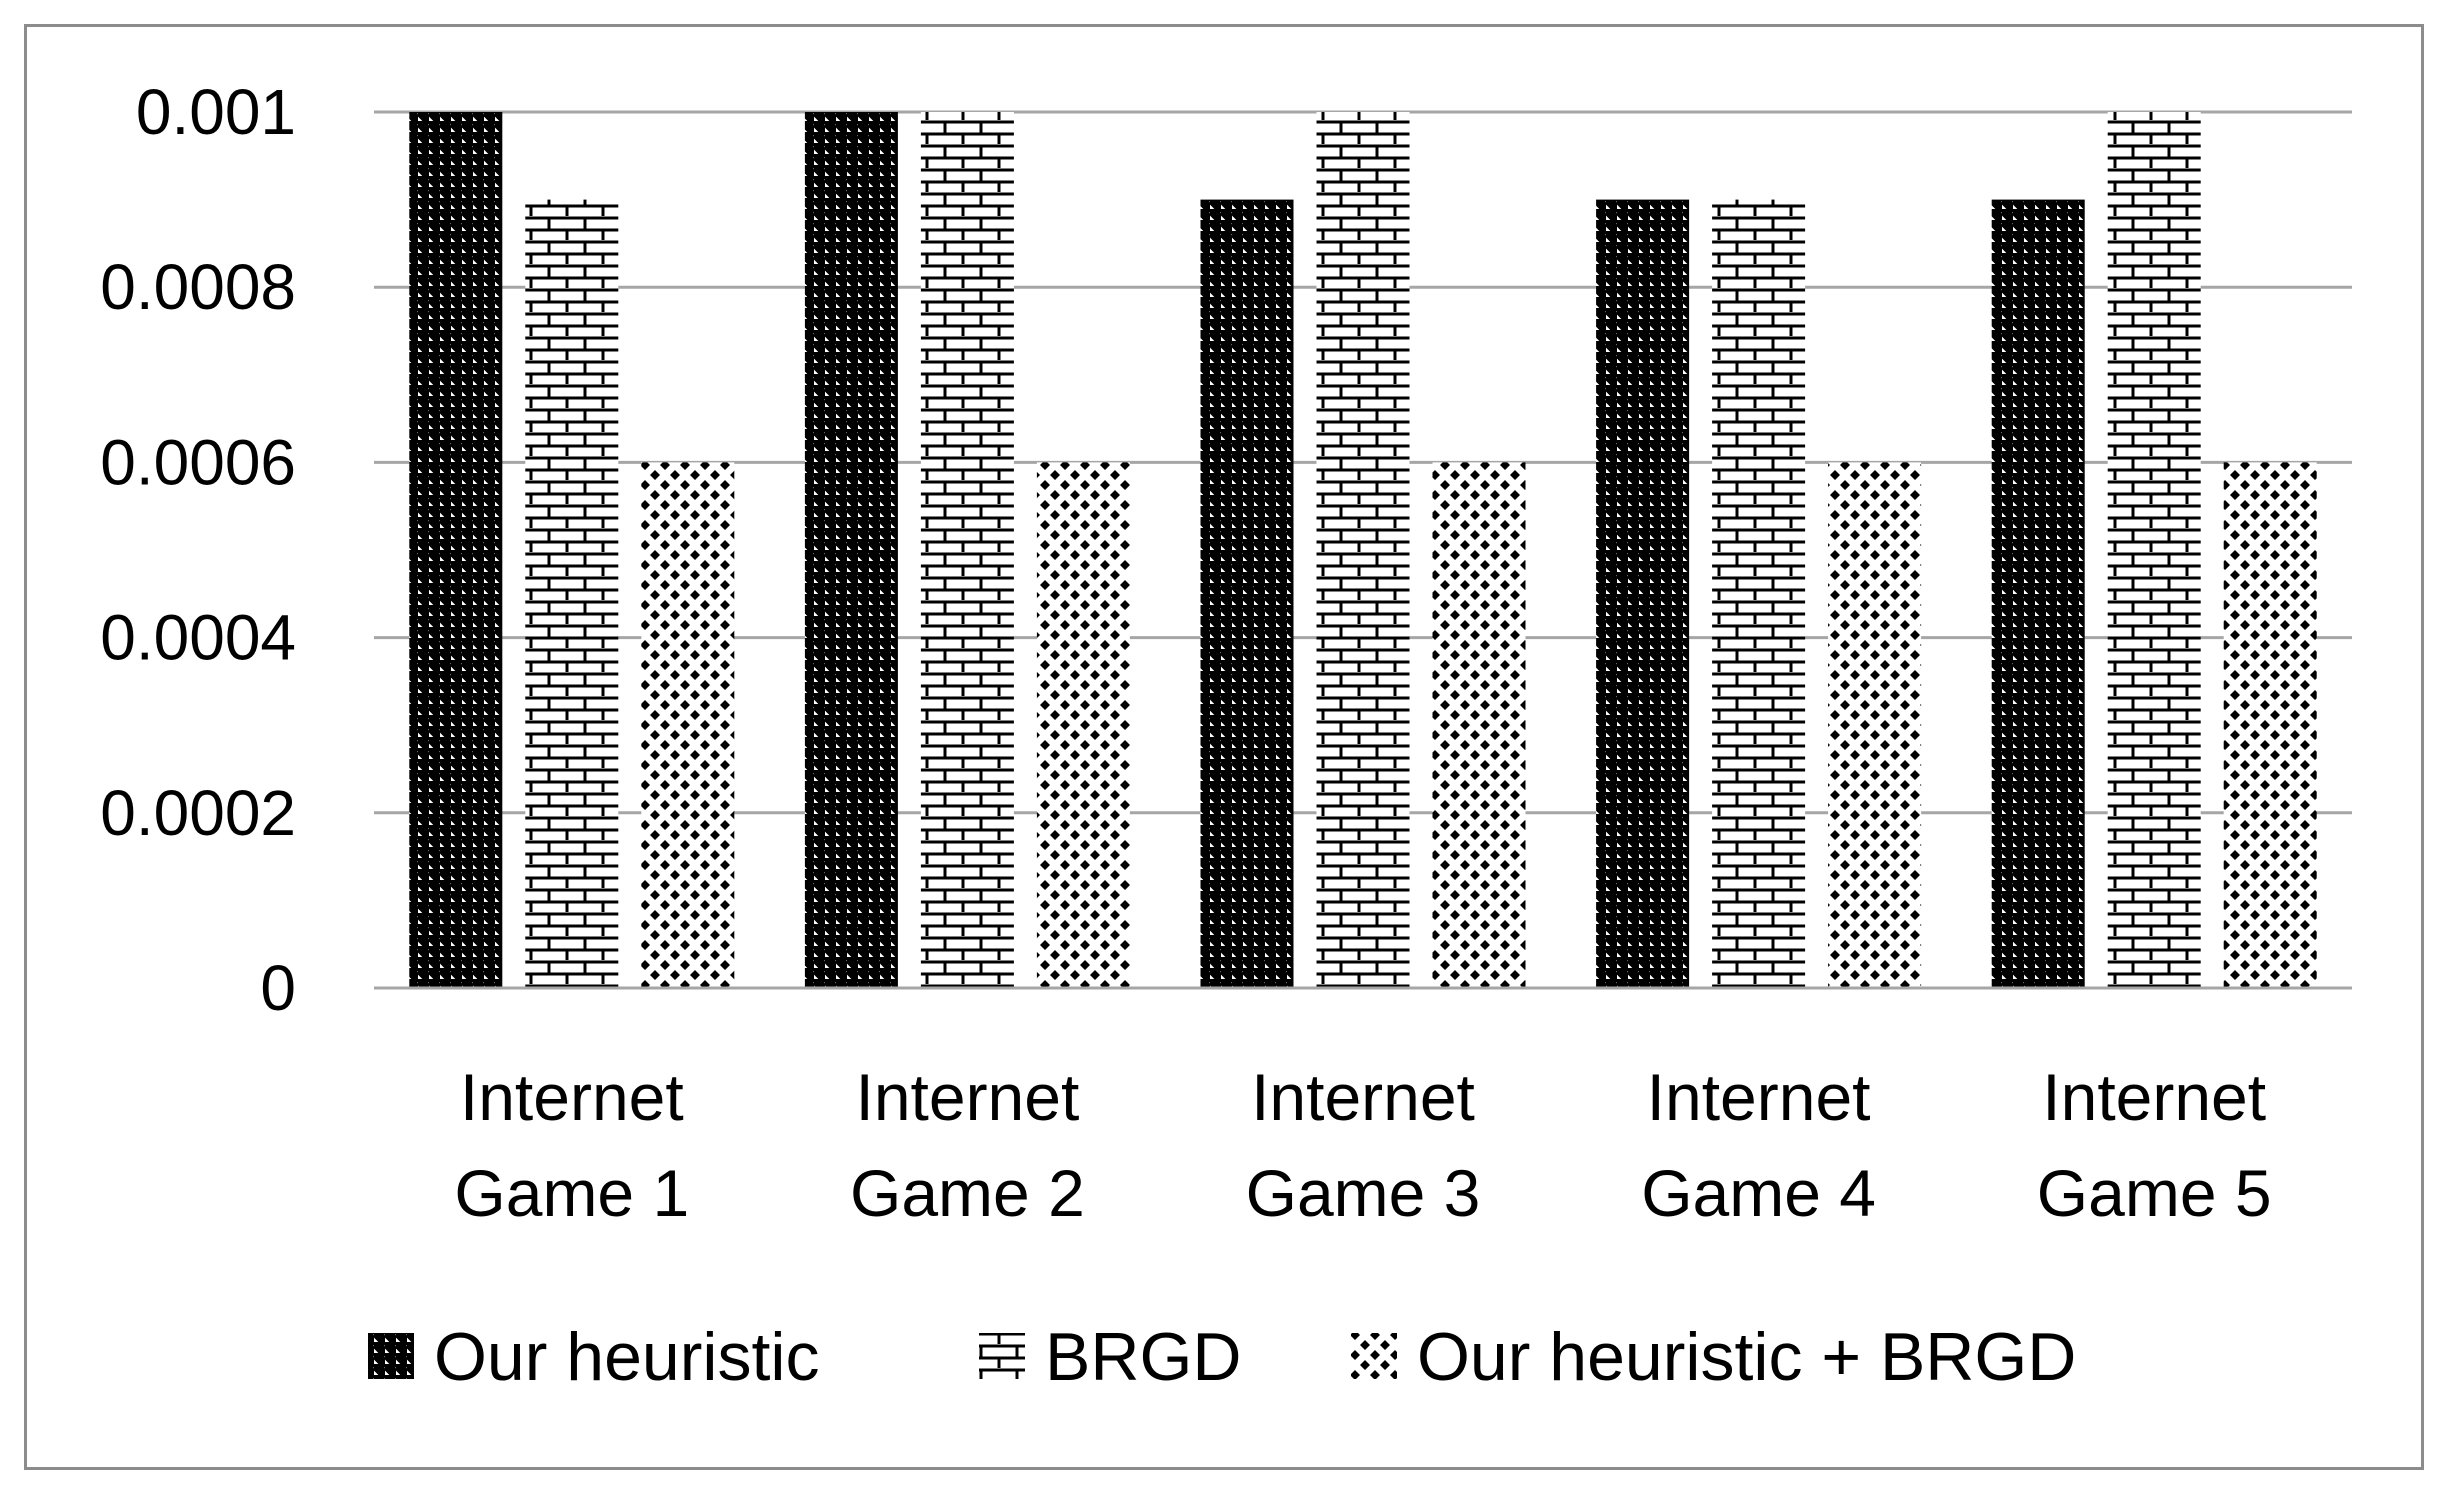 The width and height of the screenshot is (2454, 1497). Describe the element at coordinates (198, 813) in the screenshot. I see `y-tick-label: 0.0002` at that location.